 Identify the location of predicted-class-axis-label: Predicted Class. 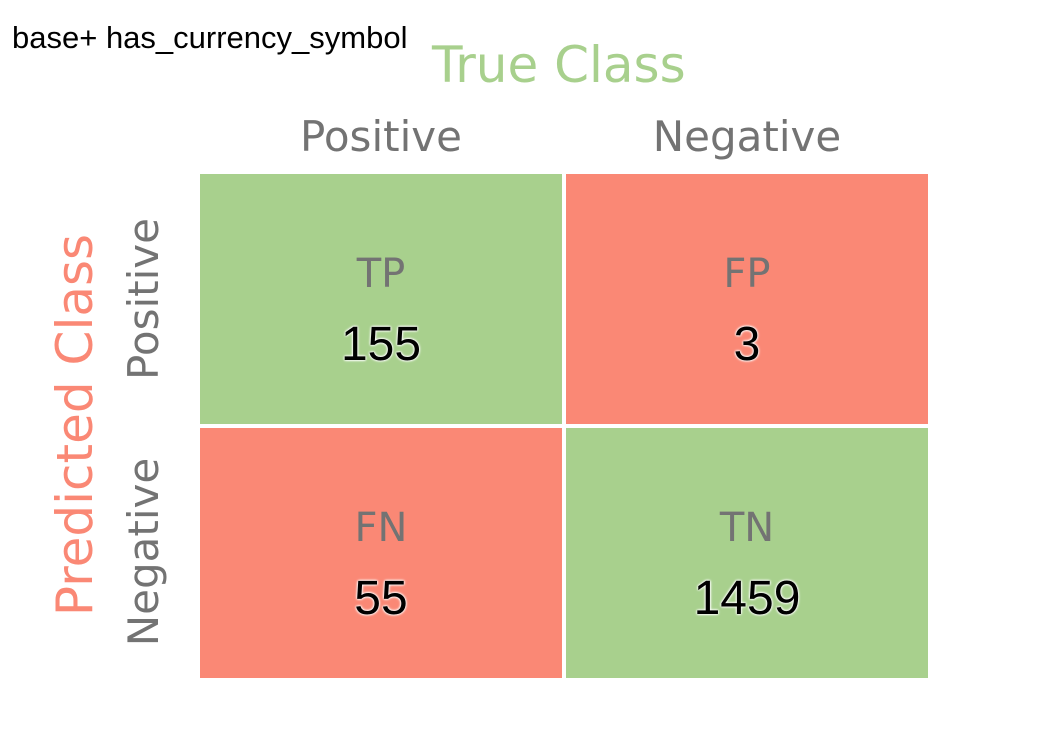
(75, 425).